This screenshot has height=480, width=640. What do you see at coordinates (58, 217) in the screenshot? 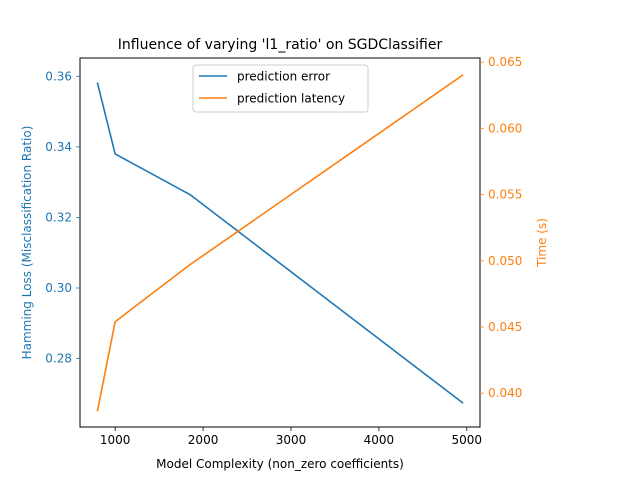
I see `left-y-tick-label: 0.32` at bounding box center [58, 217].